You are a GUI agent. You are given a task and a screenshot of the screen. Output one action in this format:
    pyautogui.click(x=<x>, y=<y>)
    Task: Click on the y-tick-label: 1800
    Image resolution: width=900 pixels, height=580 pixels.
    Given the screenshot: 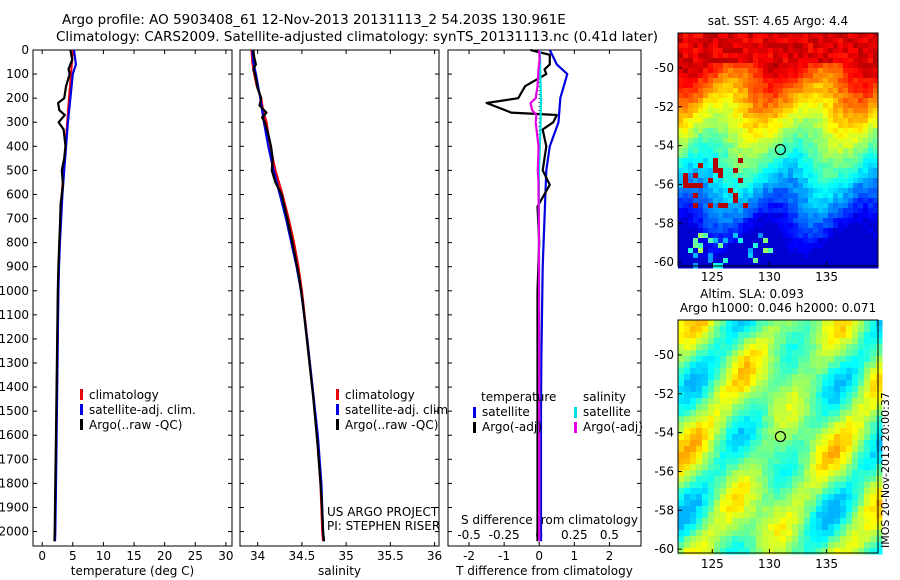 What is the action you would take?
    pyautogui.click(x=14, y=483)
    